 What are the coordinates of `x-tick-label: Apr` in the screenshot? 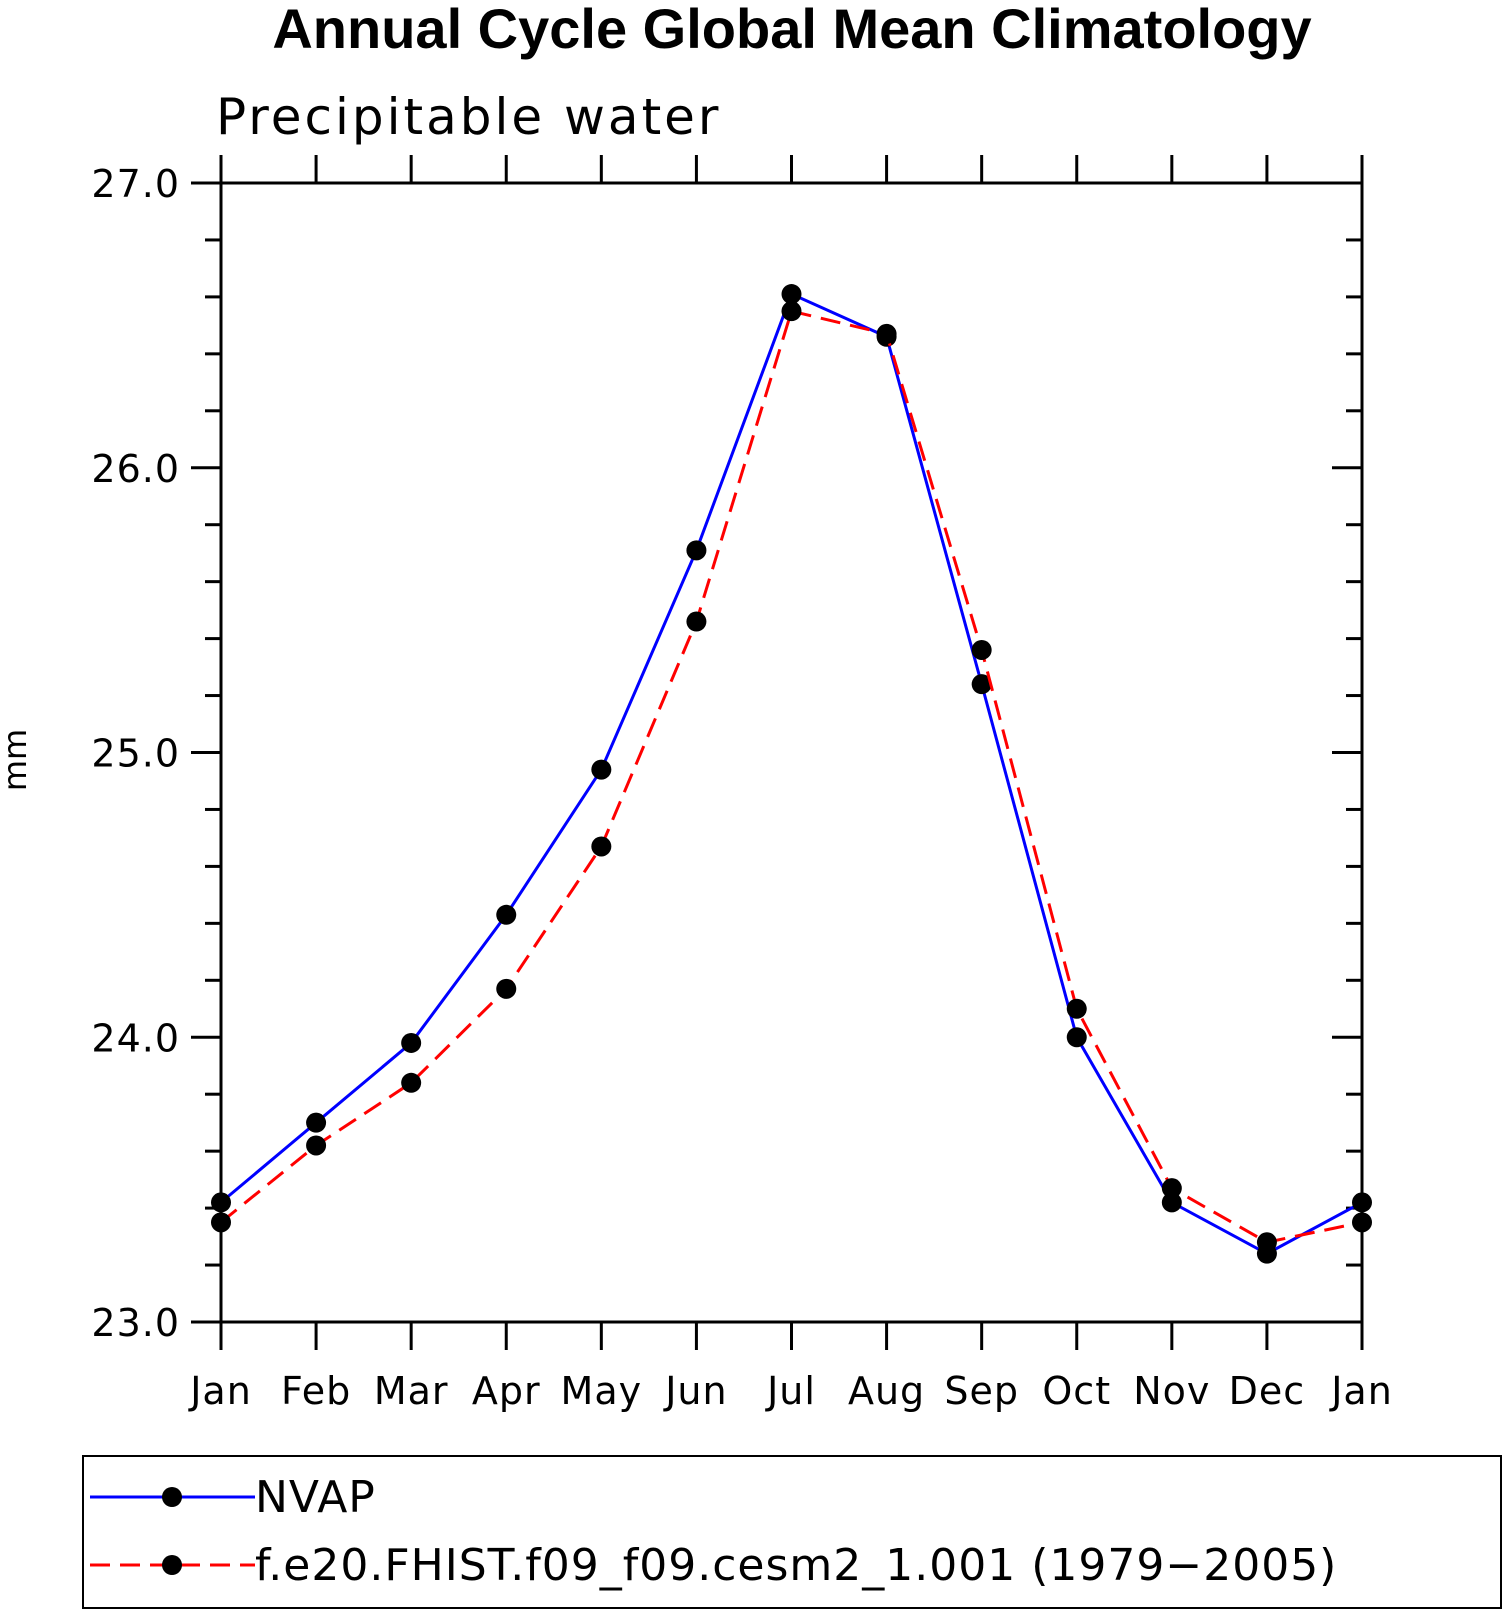 It's located at (506, 1391).